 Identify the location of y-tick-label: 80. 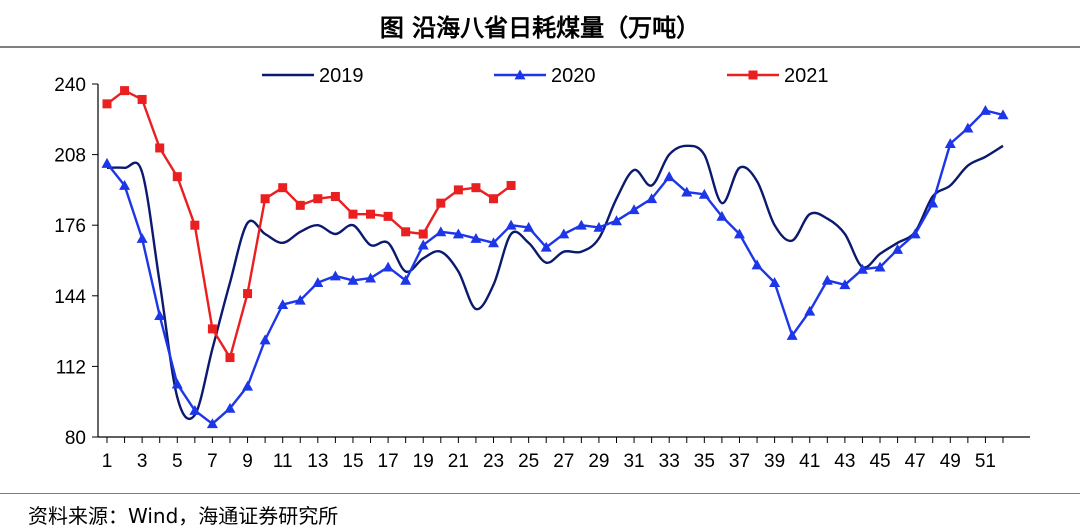
(75, 438).